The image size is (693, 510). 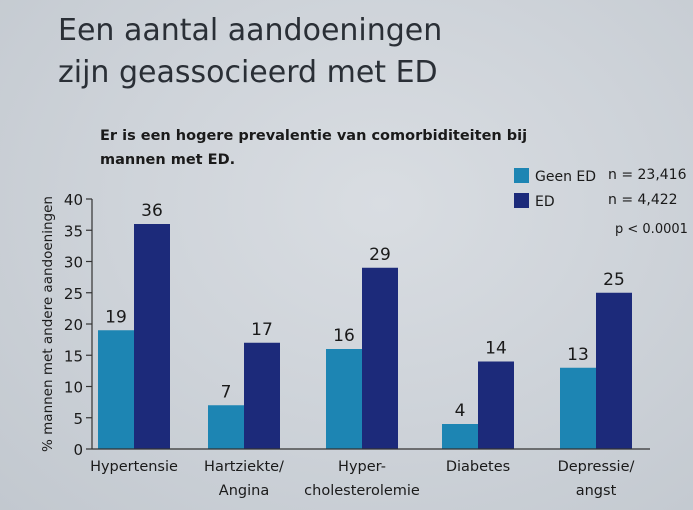 I want to click on bar-value-label: 36, so click(x=152, y=211).